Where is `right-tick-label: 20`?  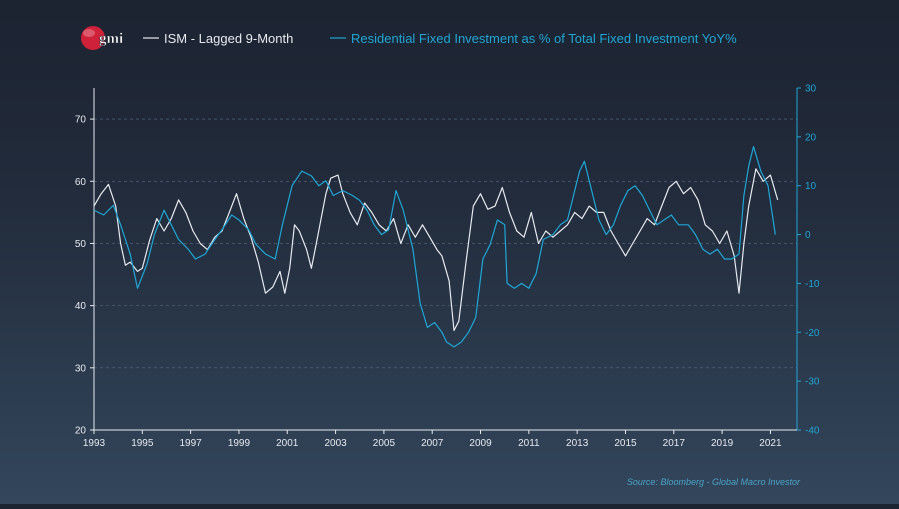
right-tick-label: 20 is located at coordinates (811, 137).